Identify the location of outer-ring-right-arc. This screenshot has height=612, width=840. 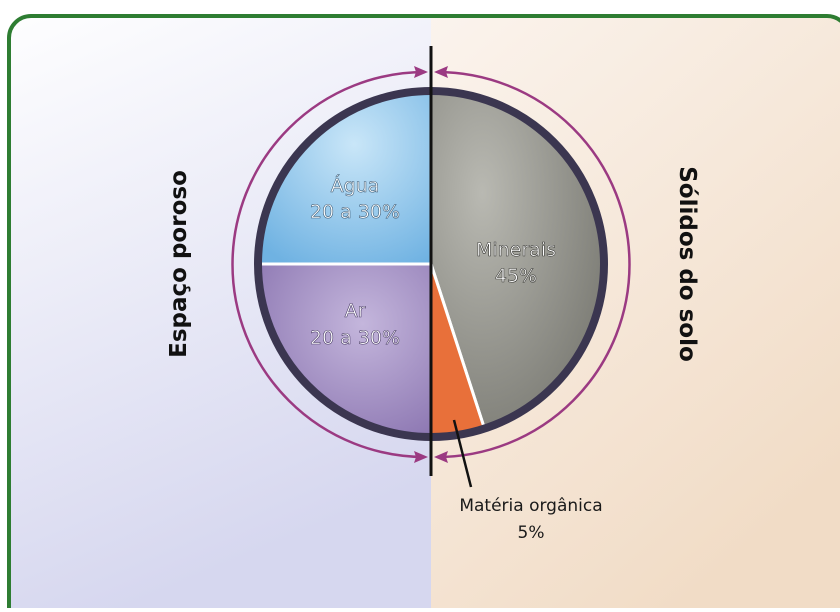
(533, 264).